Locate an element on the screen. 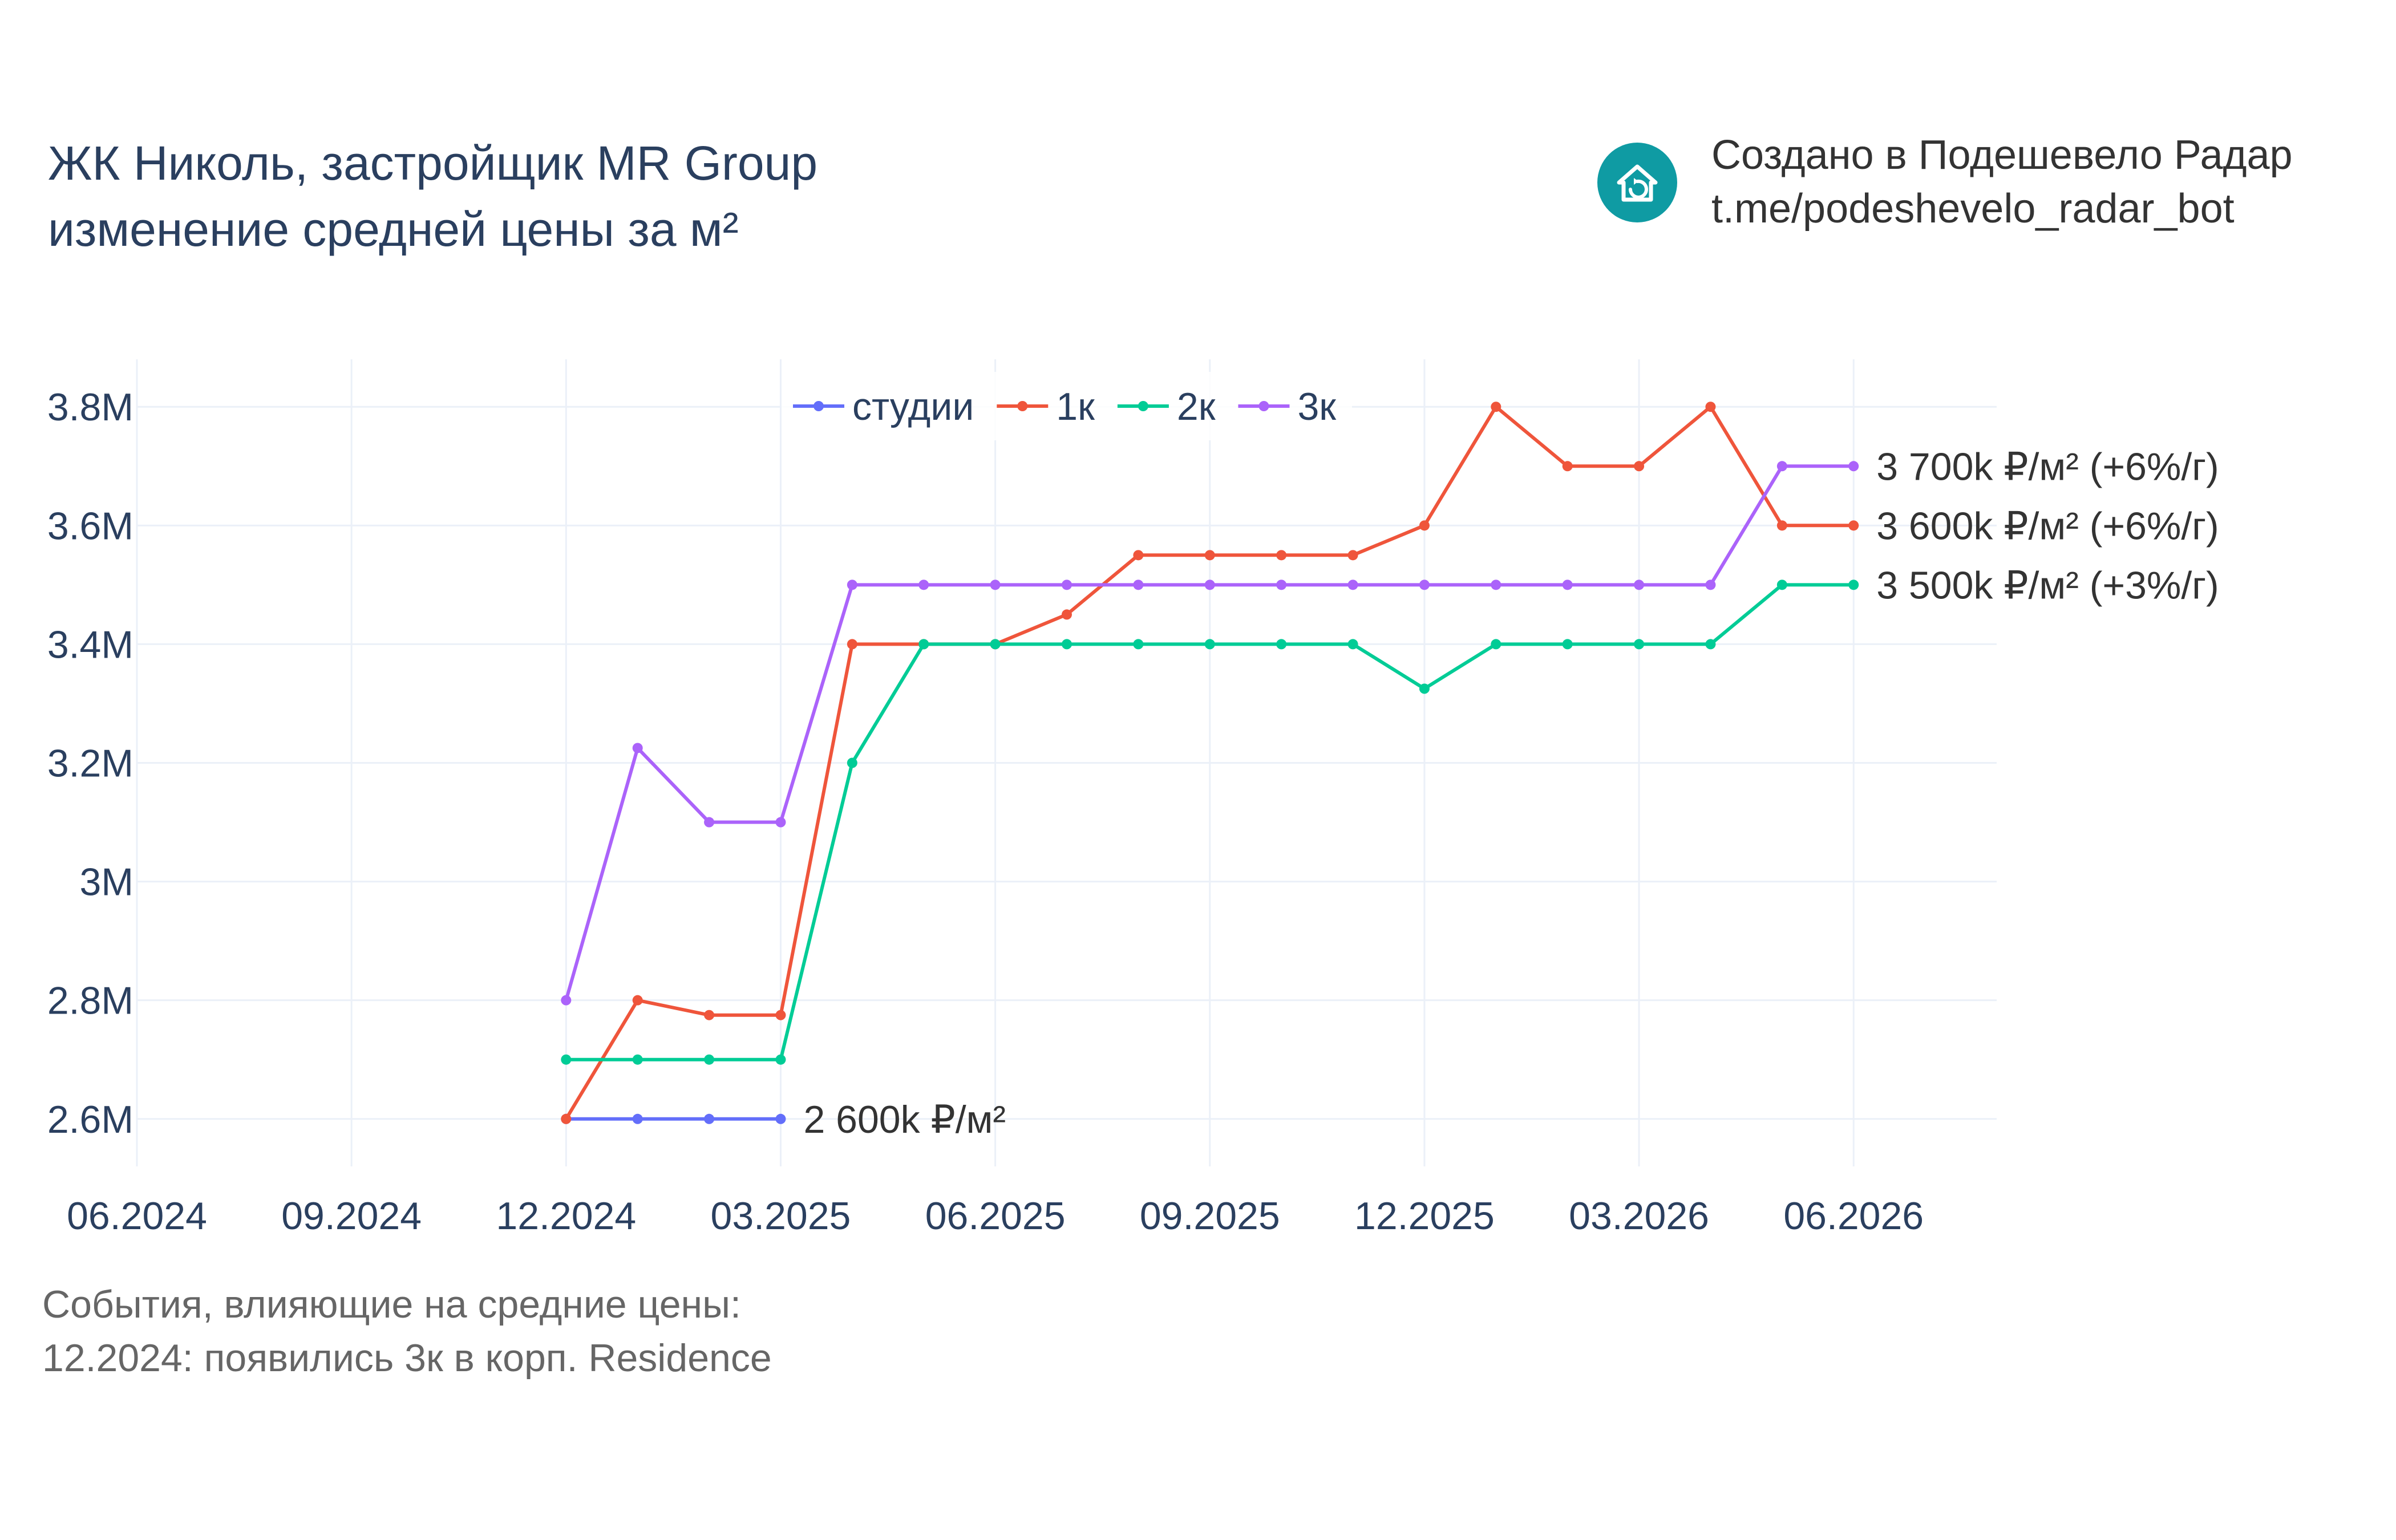 This screenshot has height=1540, width=2396. y-tick-label: 2.8M is located at coordinates (90, 1001).